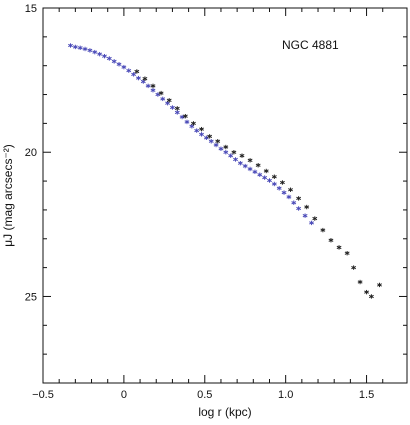 Image resolution: width=410 pixels, height=425 pixels. I want to click on y-tick-label: 25, so click(31, 297).